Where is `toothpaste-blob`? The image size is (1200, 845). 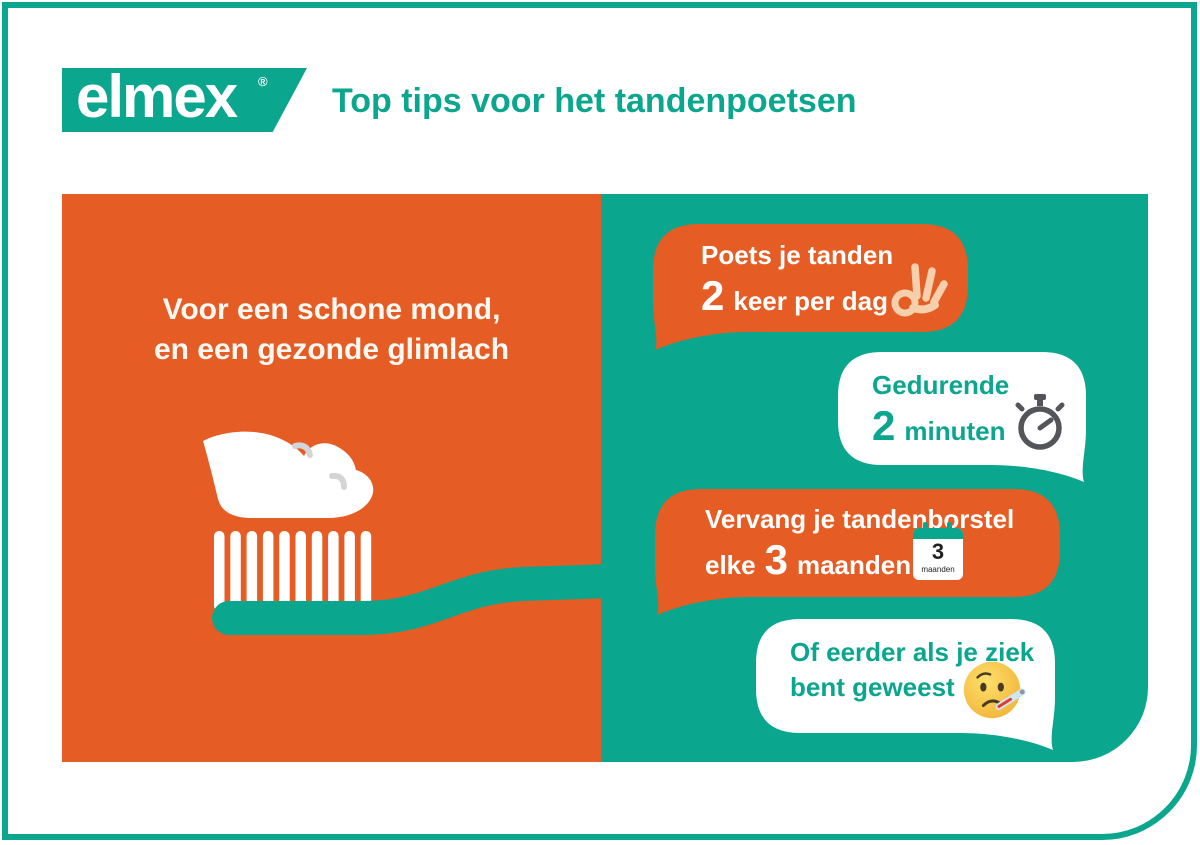
toothpaste-blob is located at coordinates (288, 474).